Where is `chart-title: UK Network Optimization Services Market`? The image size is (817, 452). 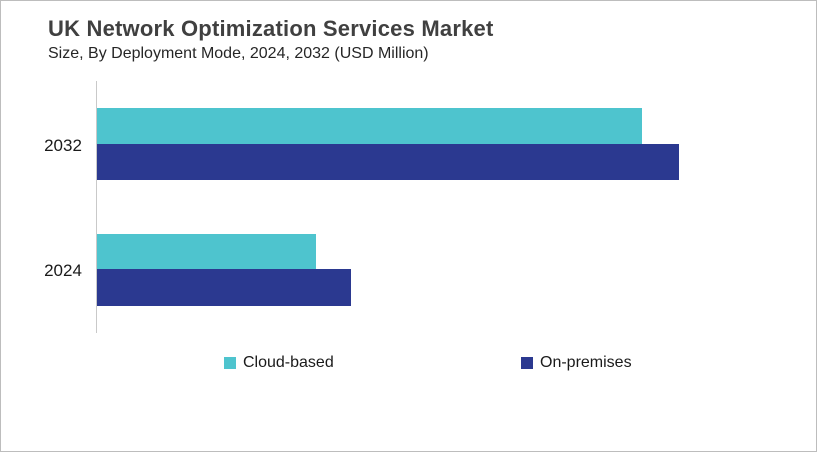 chart-title: UK Network Optimization Services Market is located at coordinates (271, 28).